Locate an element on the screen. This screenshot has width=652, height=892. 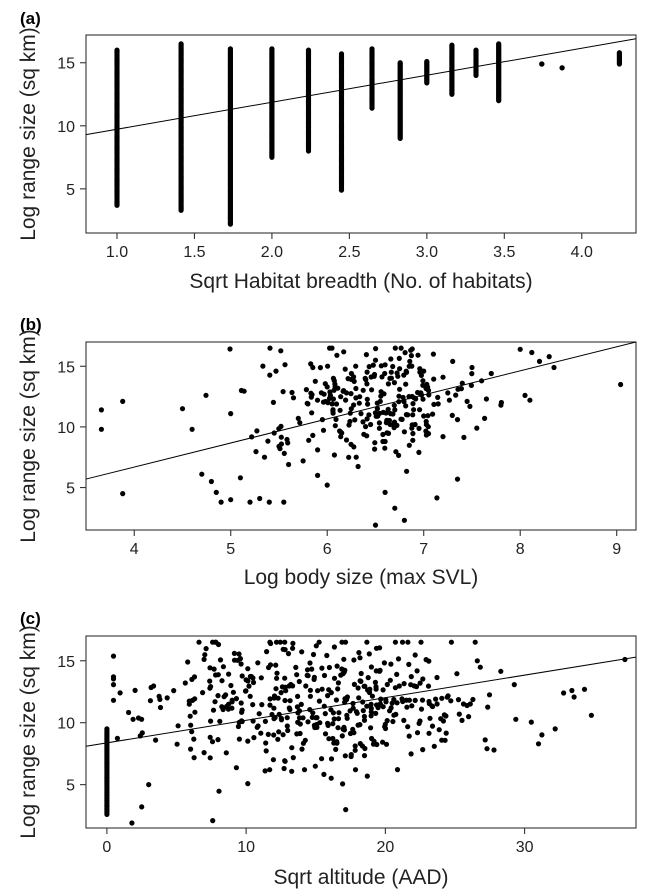
panel-b-letter: (b) is located at coordinates (31, 324).